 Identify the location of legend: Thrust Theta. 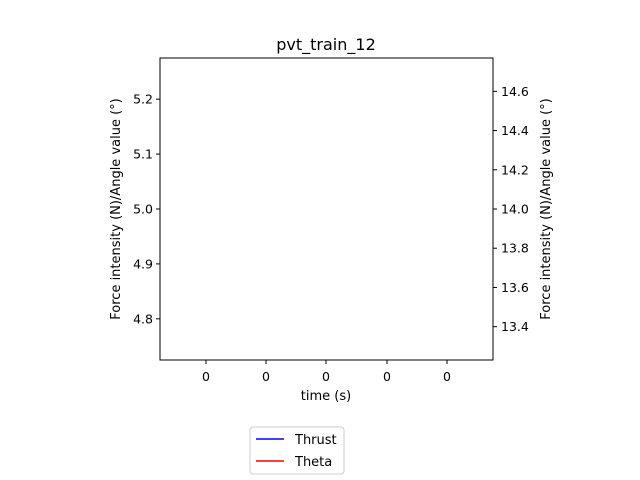
(297, 450).